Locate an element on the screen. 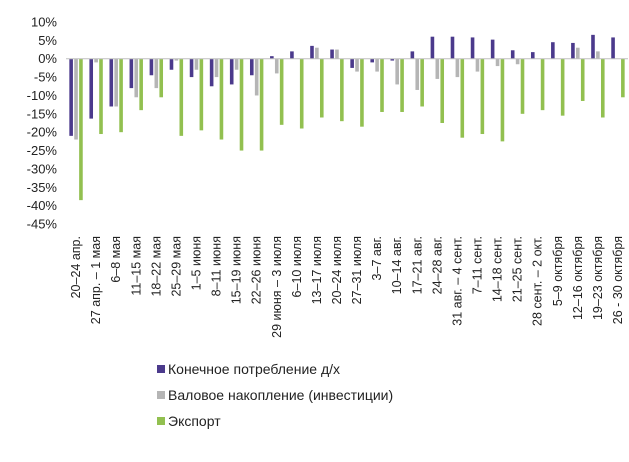  x-tick-label: 13–17 июля is located at coordinates (317, 270).